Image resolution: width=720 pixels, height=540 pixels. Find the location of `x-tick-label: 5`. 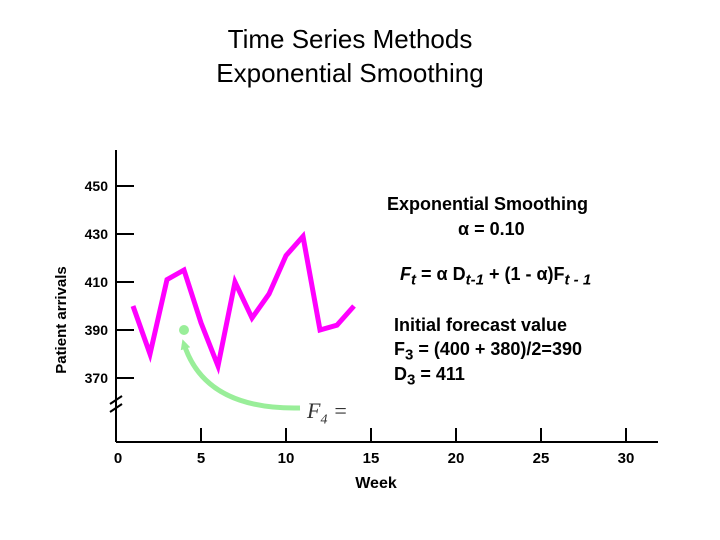

x-tick-label: 5 is located at coordinates (201, 458).